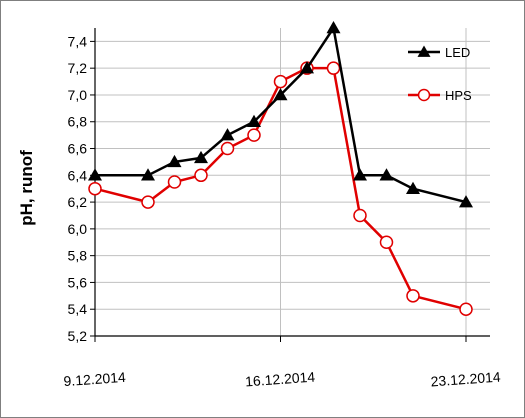  I want to click on y-tick-label: 7,2, so click(78, 68).